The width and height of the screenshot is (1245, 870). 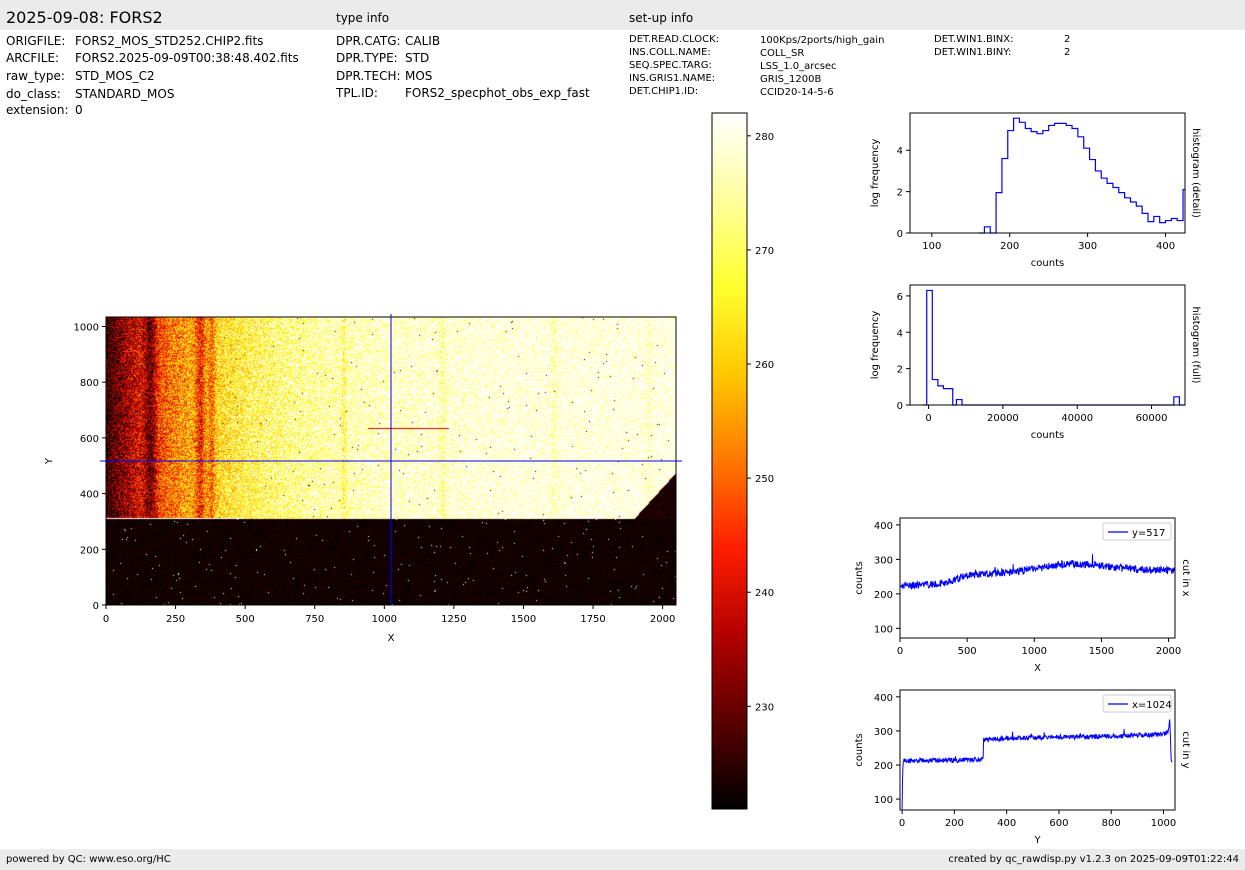 What do you see at coordinates (453, 619) in the screenshot?
I see `x-tick-label: 1250` at bounding box center [453, 619].